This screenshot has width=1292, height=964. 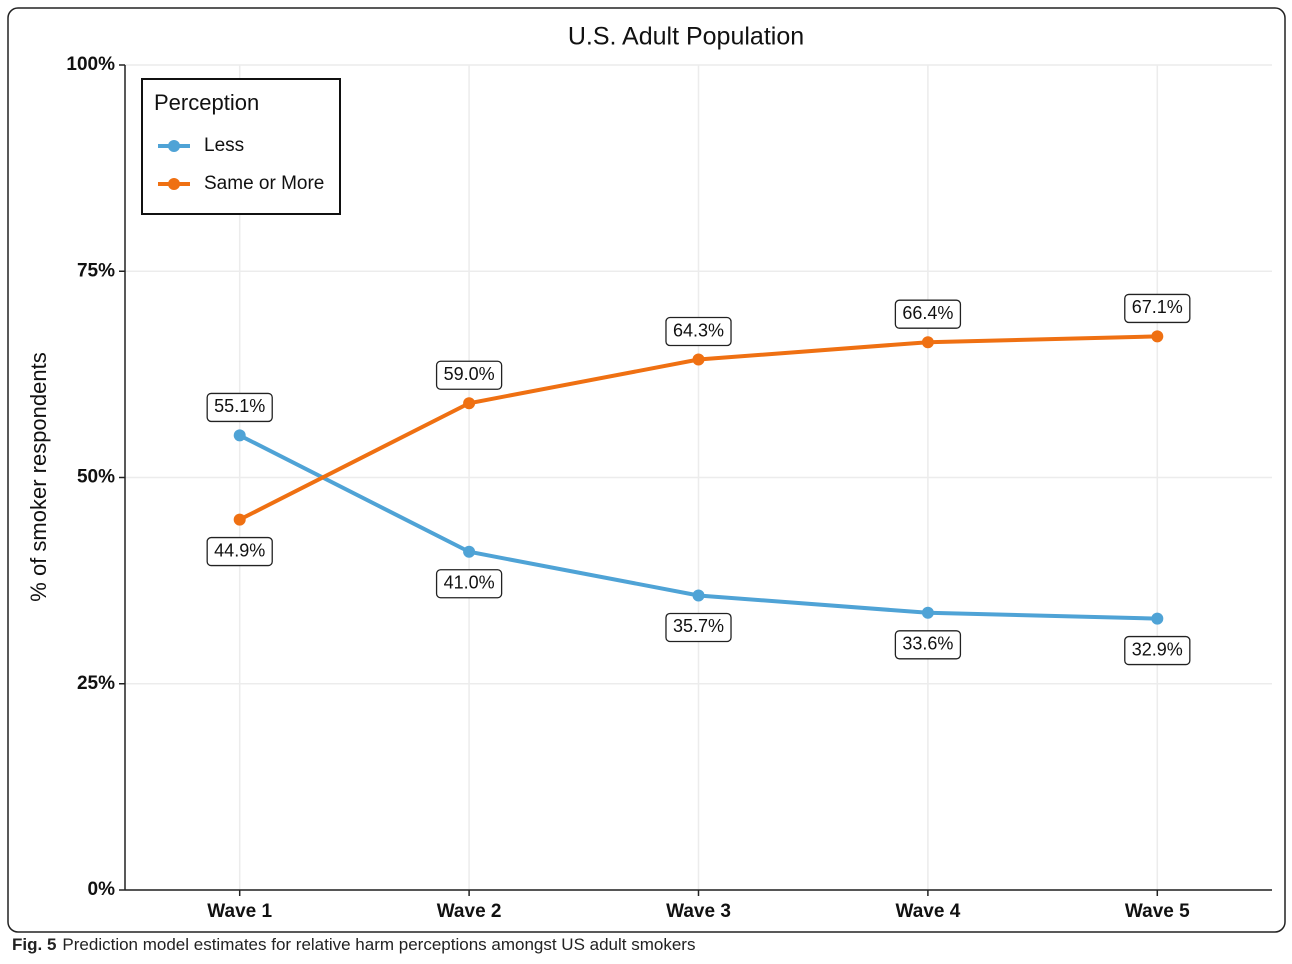 I want to click on caption-label: Fig. 5, so click(x=34, y=944).